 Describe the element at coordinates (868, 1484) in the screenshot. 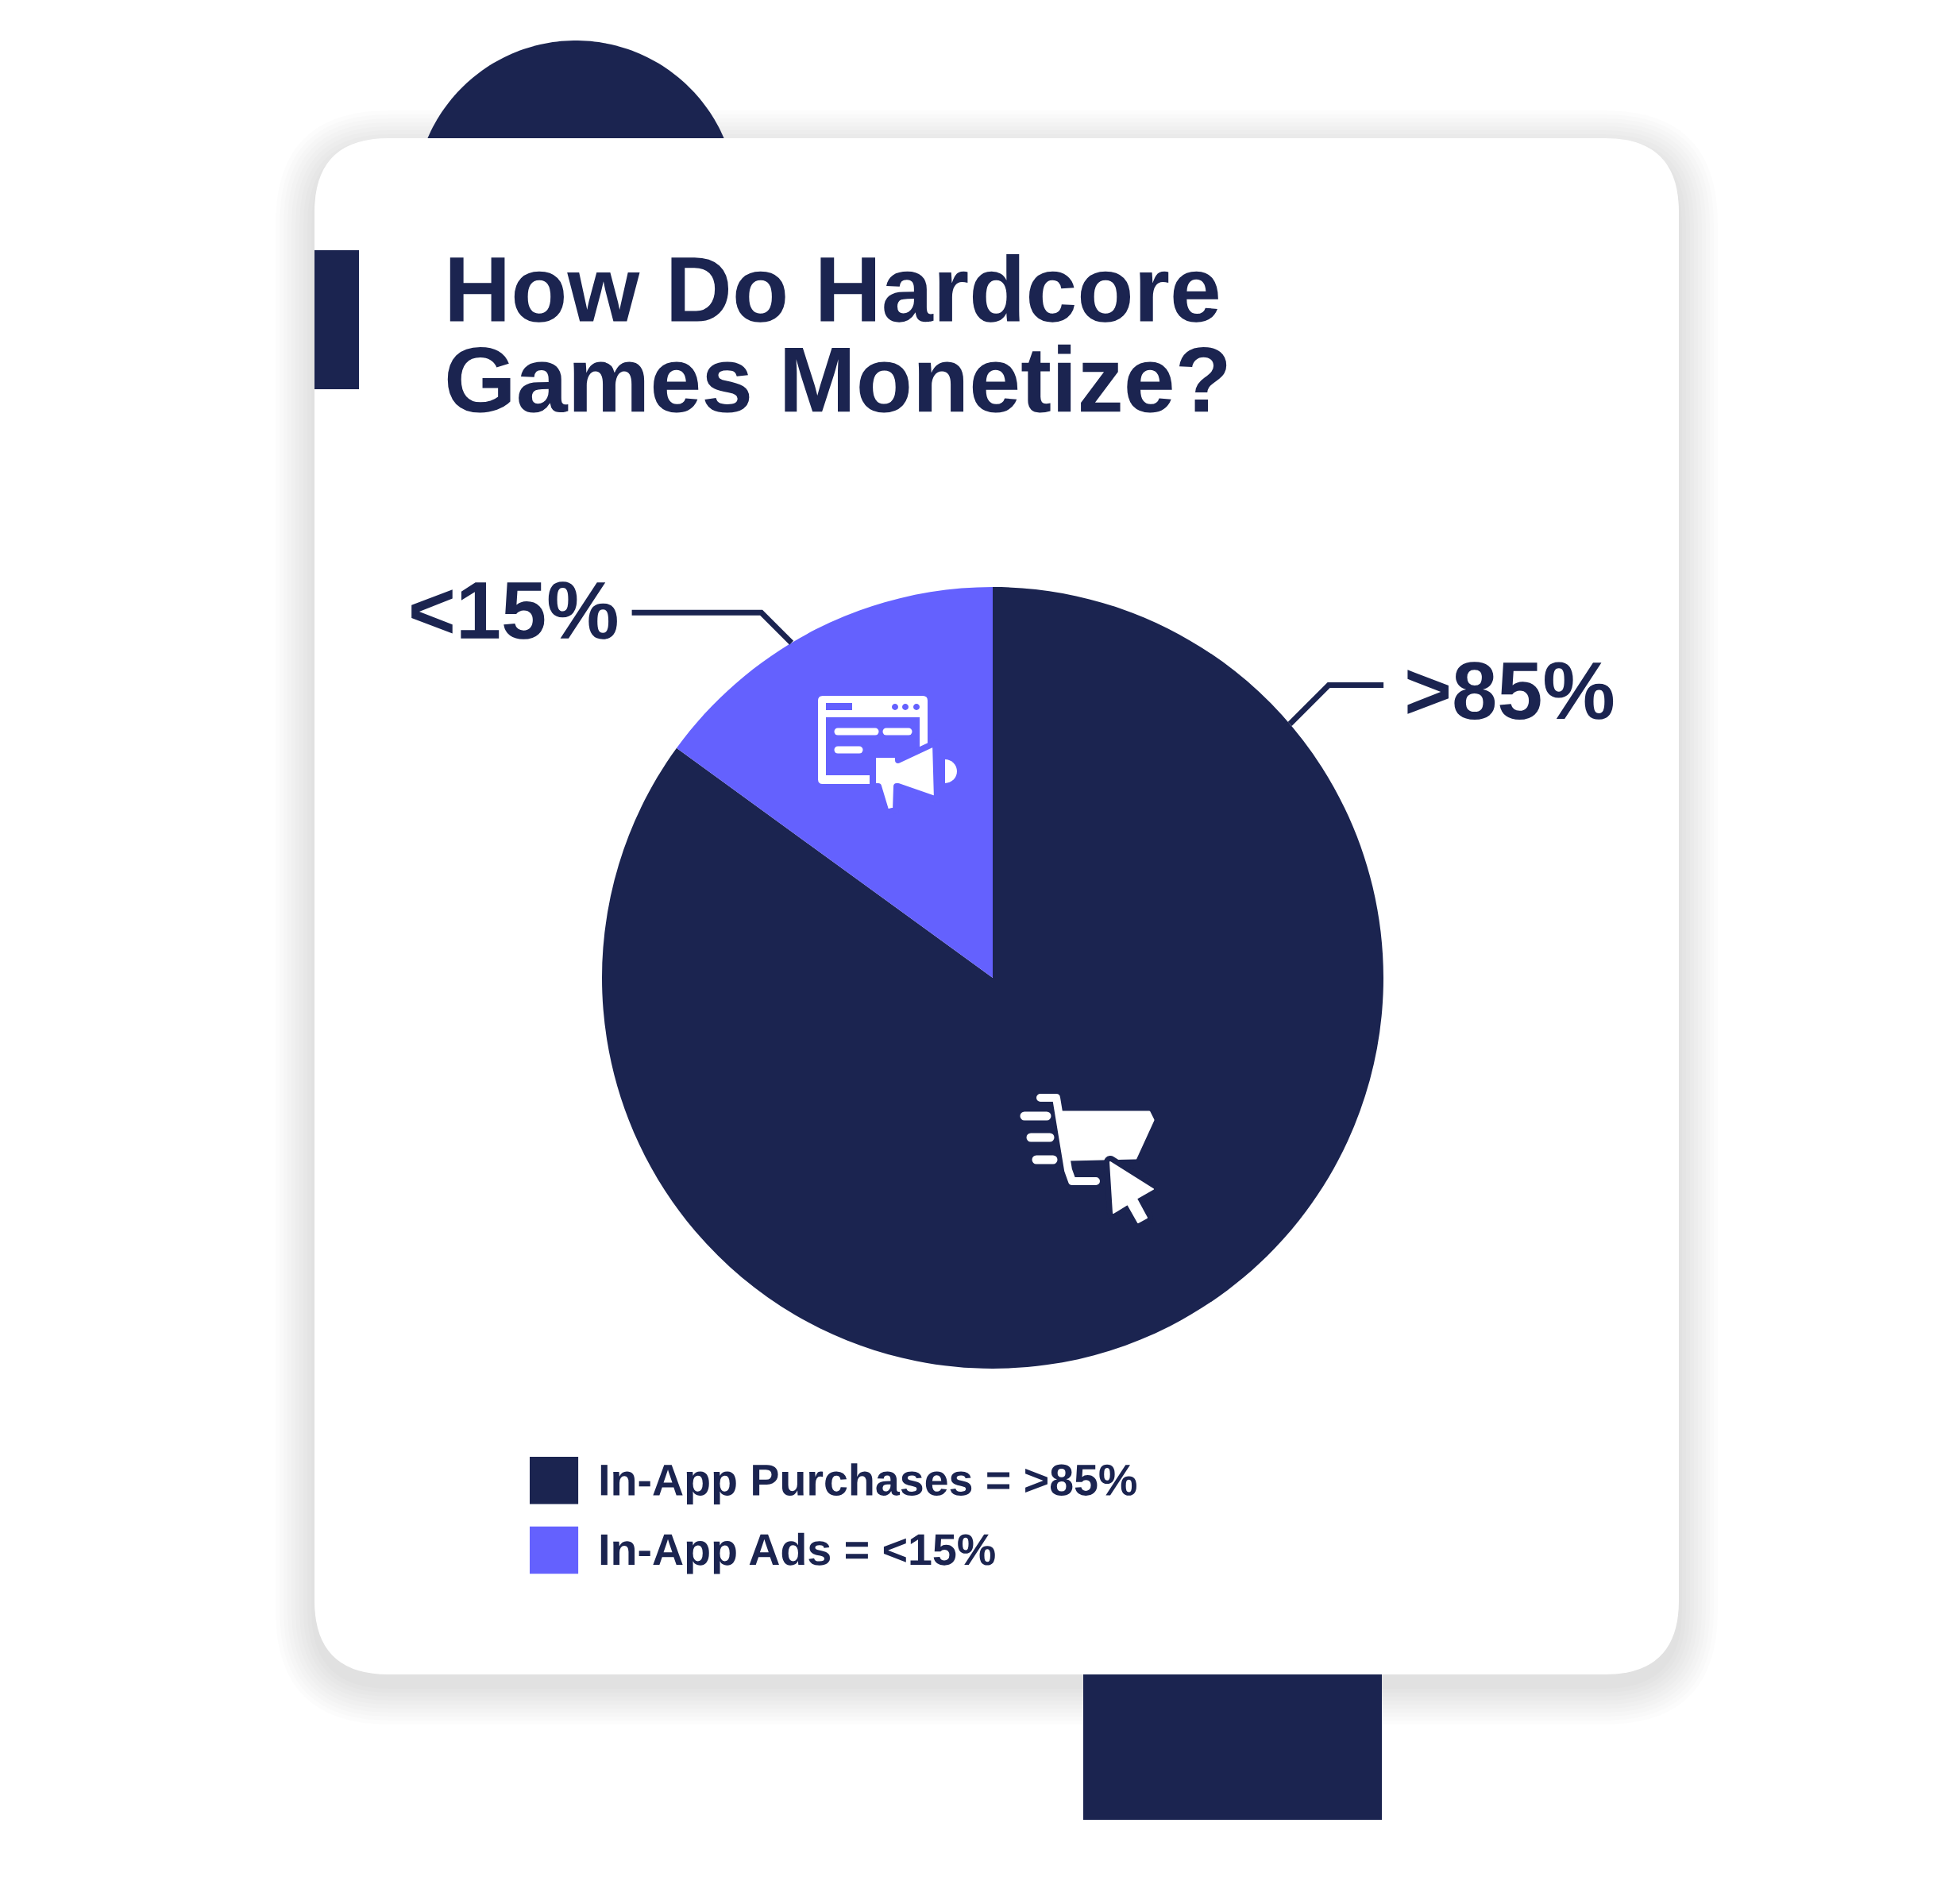

I see `legend-label: In-App Purchases = >85%` at that location.